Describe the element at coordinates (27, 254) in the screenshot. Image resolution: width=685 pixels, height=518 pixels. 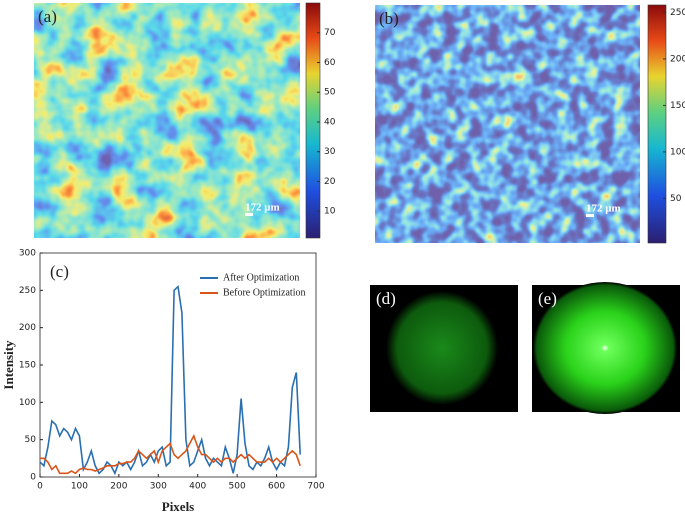
I see `y-tick-label: 300` at that location.